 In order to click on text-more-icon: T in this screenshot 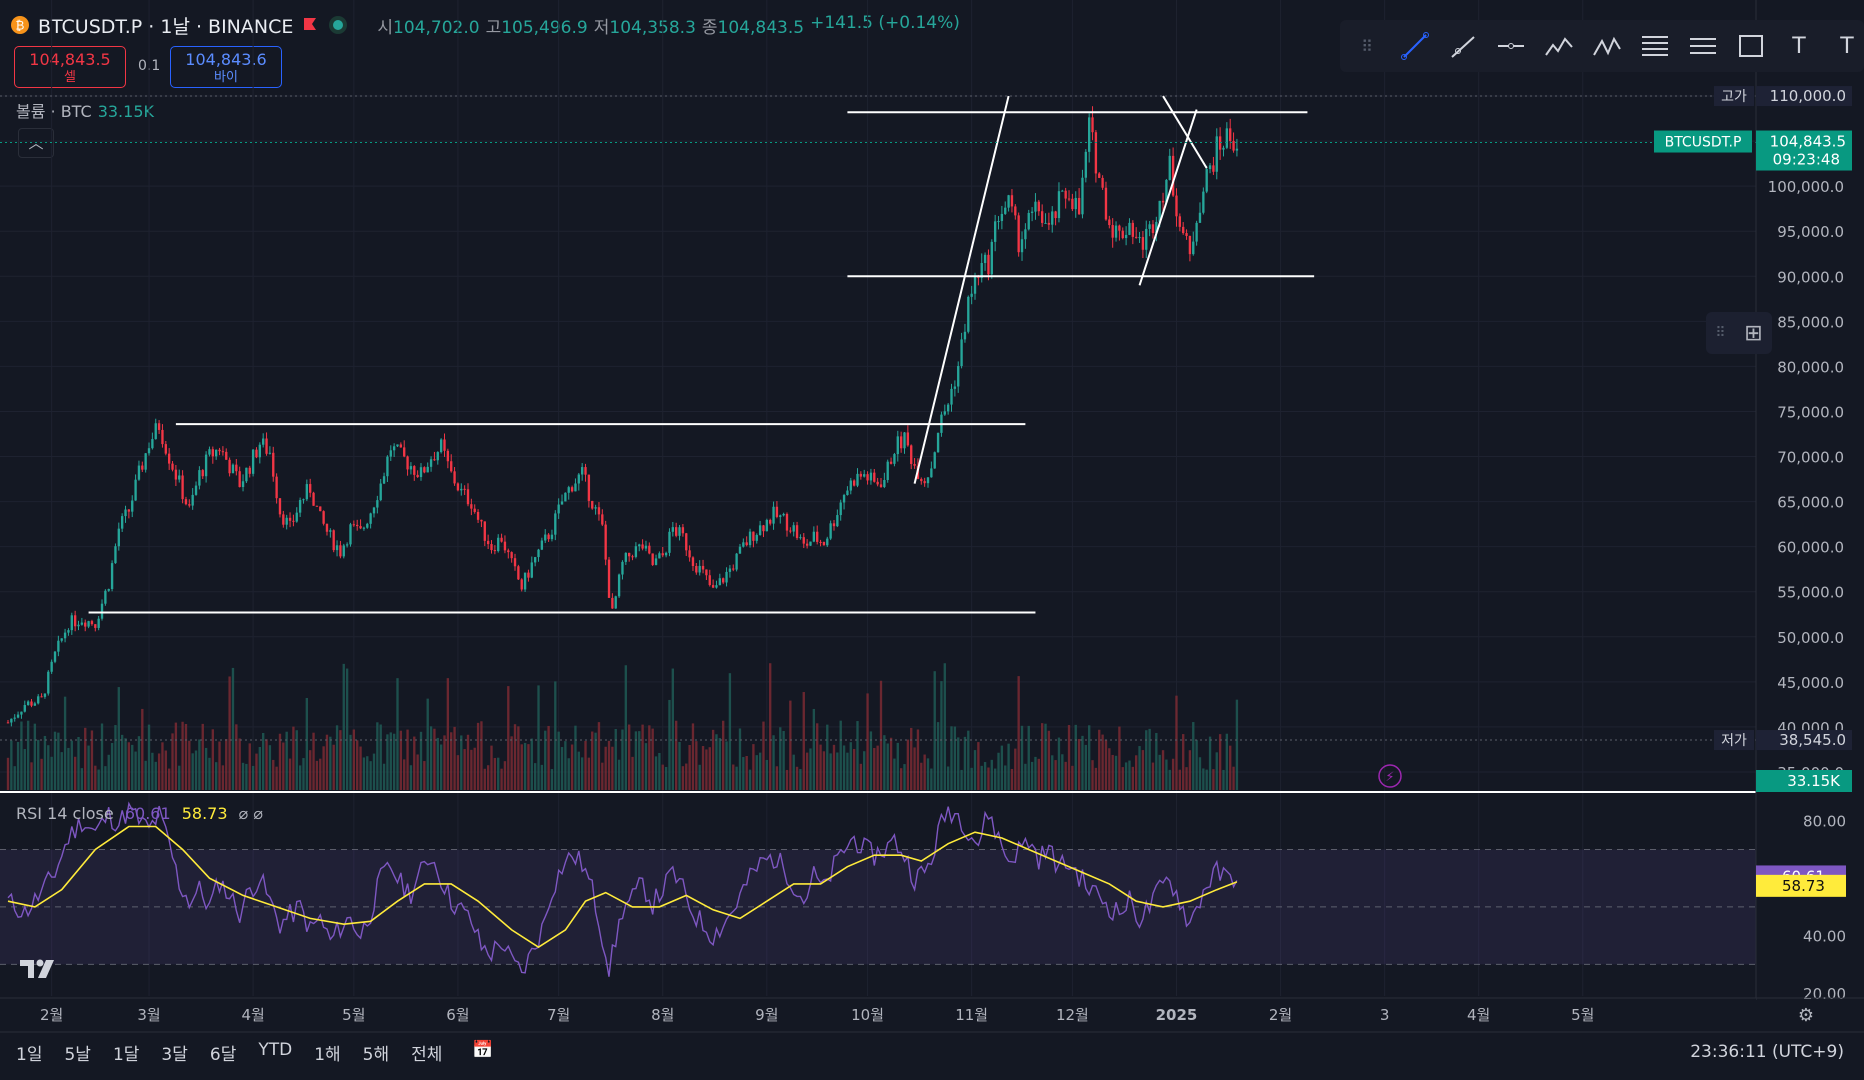, I will do `click(1847, 46)`.